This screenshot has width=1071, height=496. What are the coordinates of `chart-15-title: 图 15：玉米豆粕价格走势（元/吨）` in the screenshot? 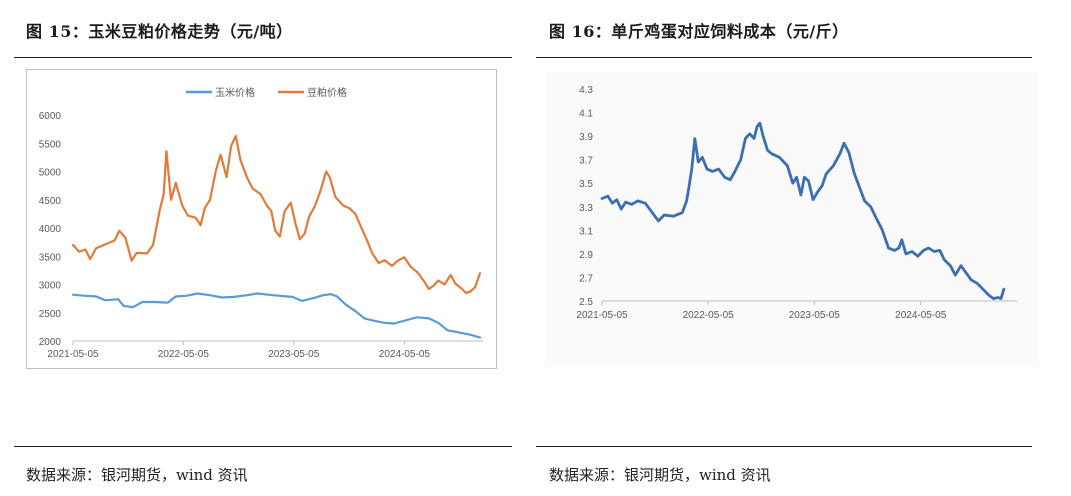 It's located at (159, 31).